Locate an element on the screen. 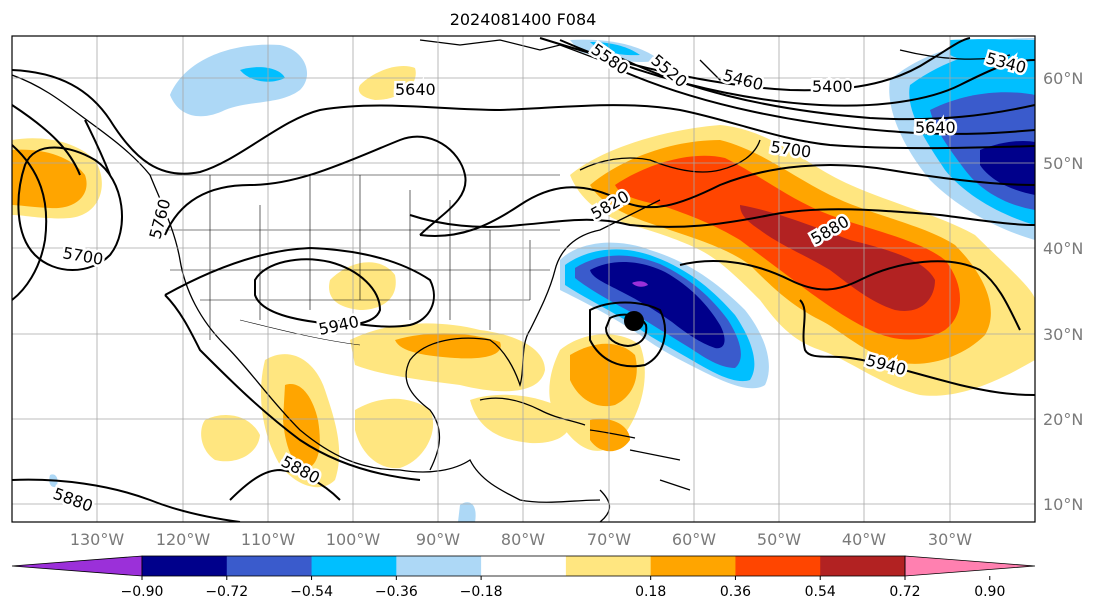  colorbar-tick-label: 0.36 is located at coordinates (735, 592).